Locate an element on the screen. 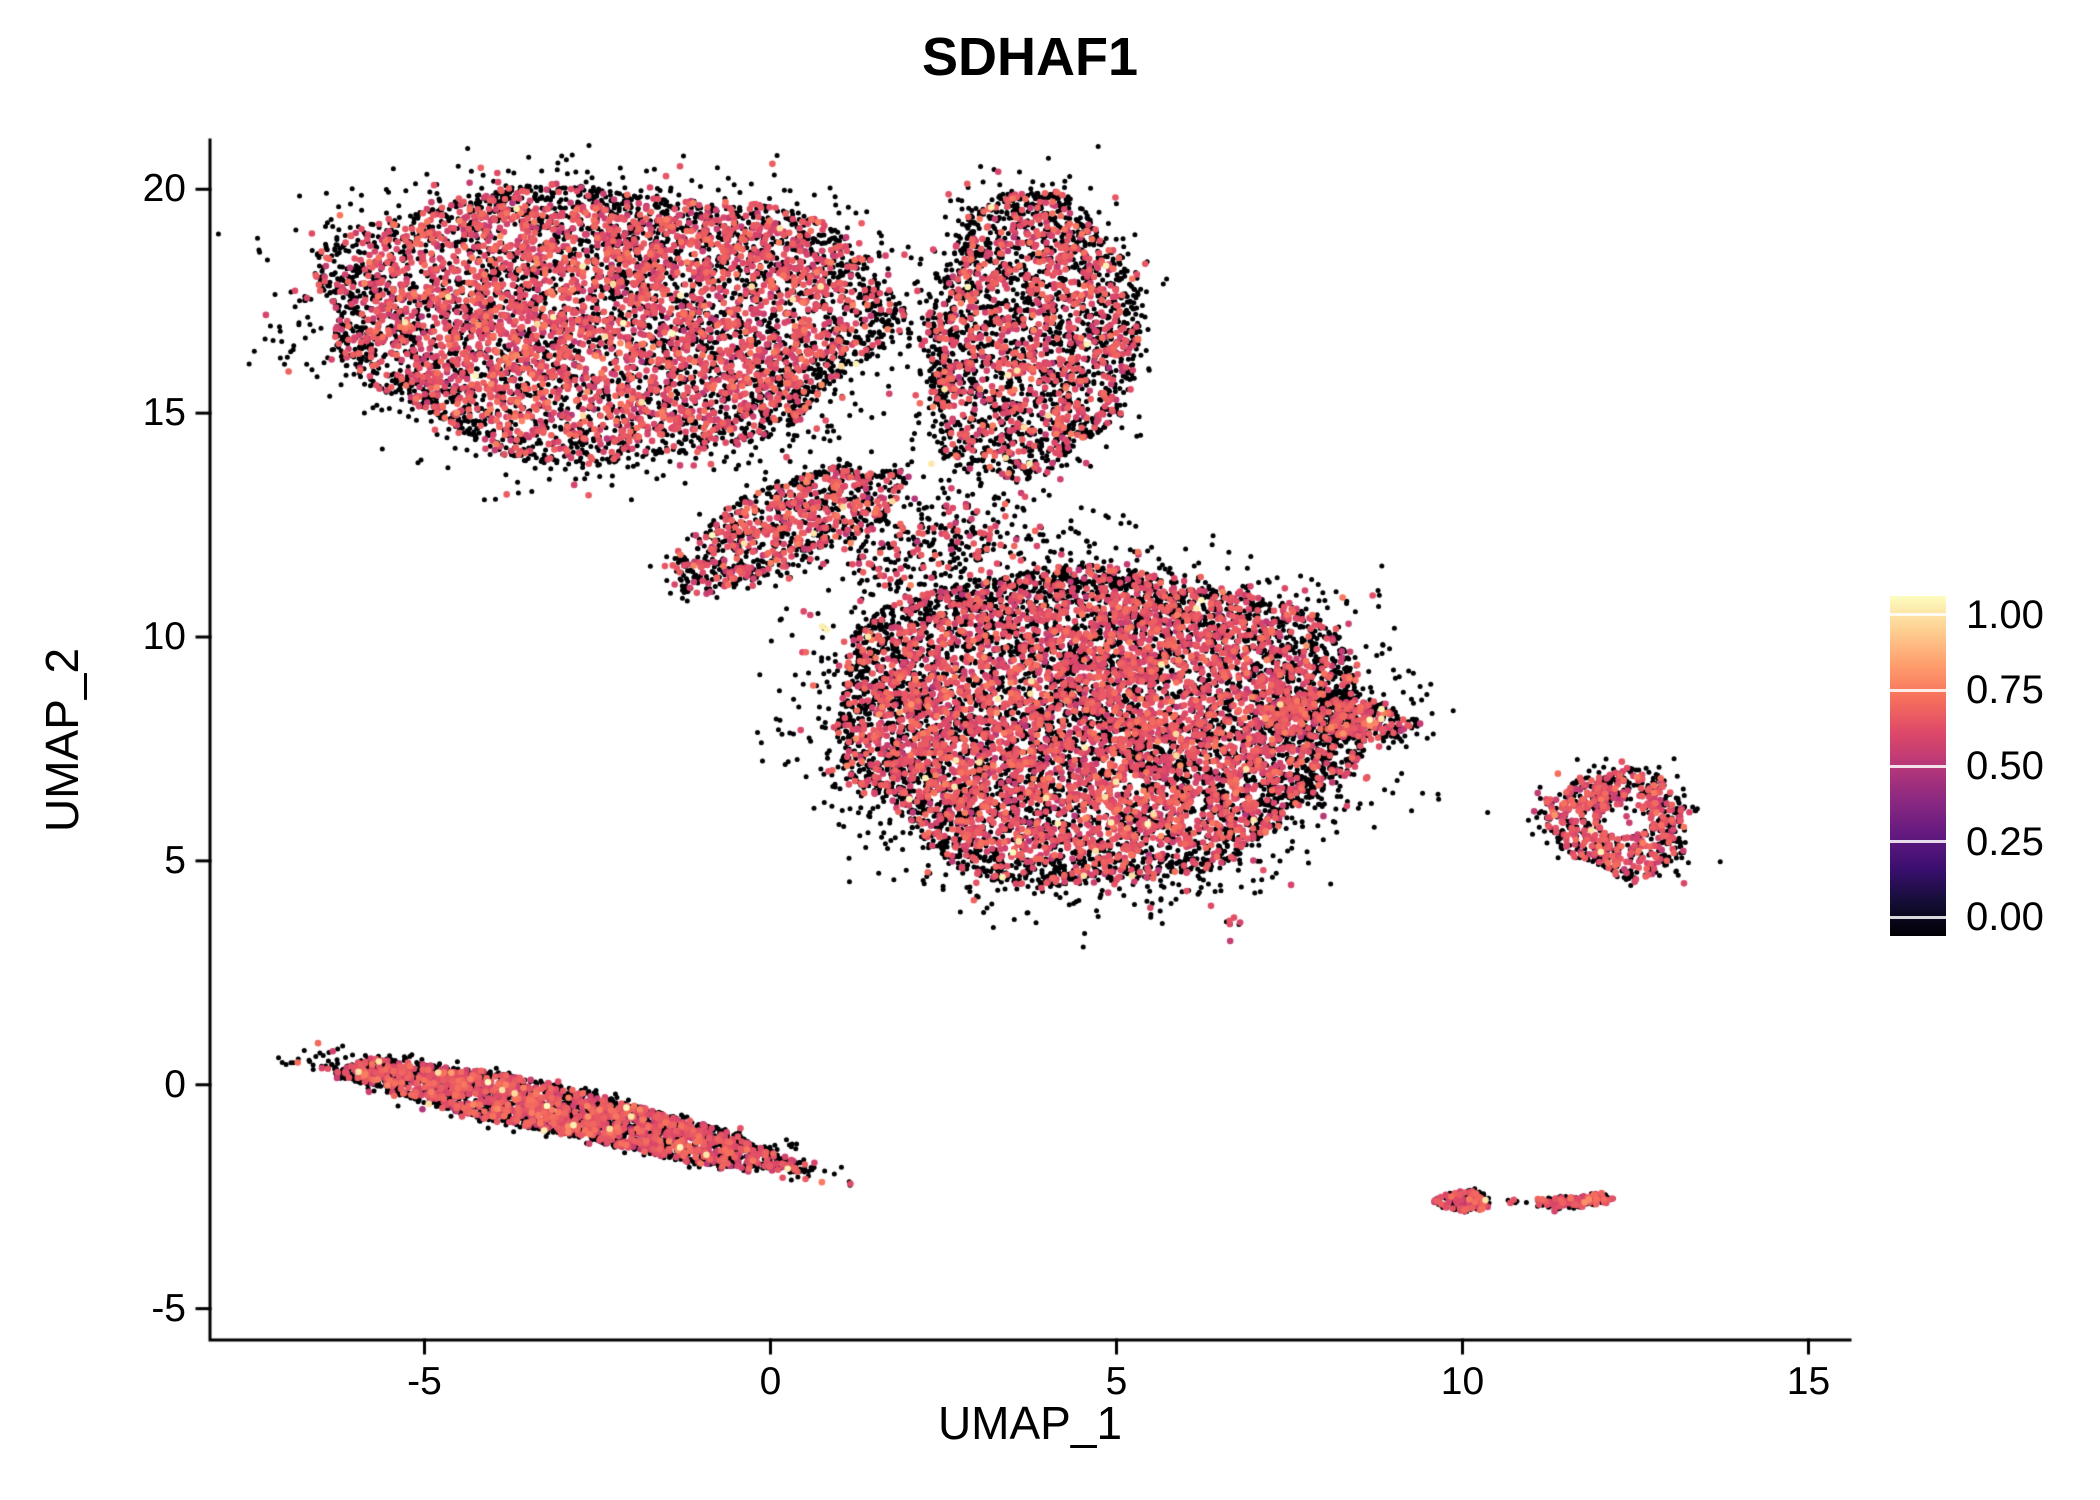  x-axis-label: UMAP_1 is located at coordinates (1030, 1423).